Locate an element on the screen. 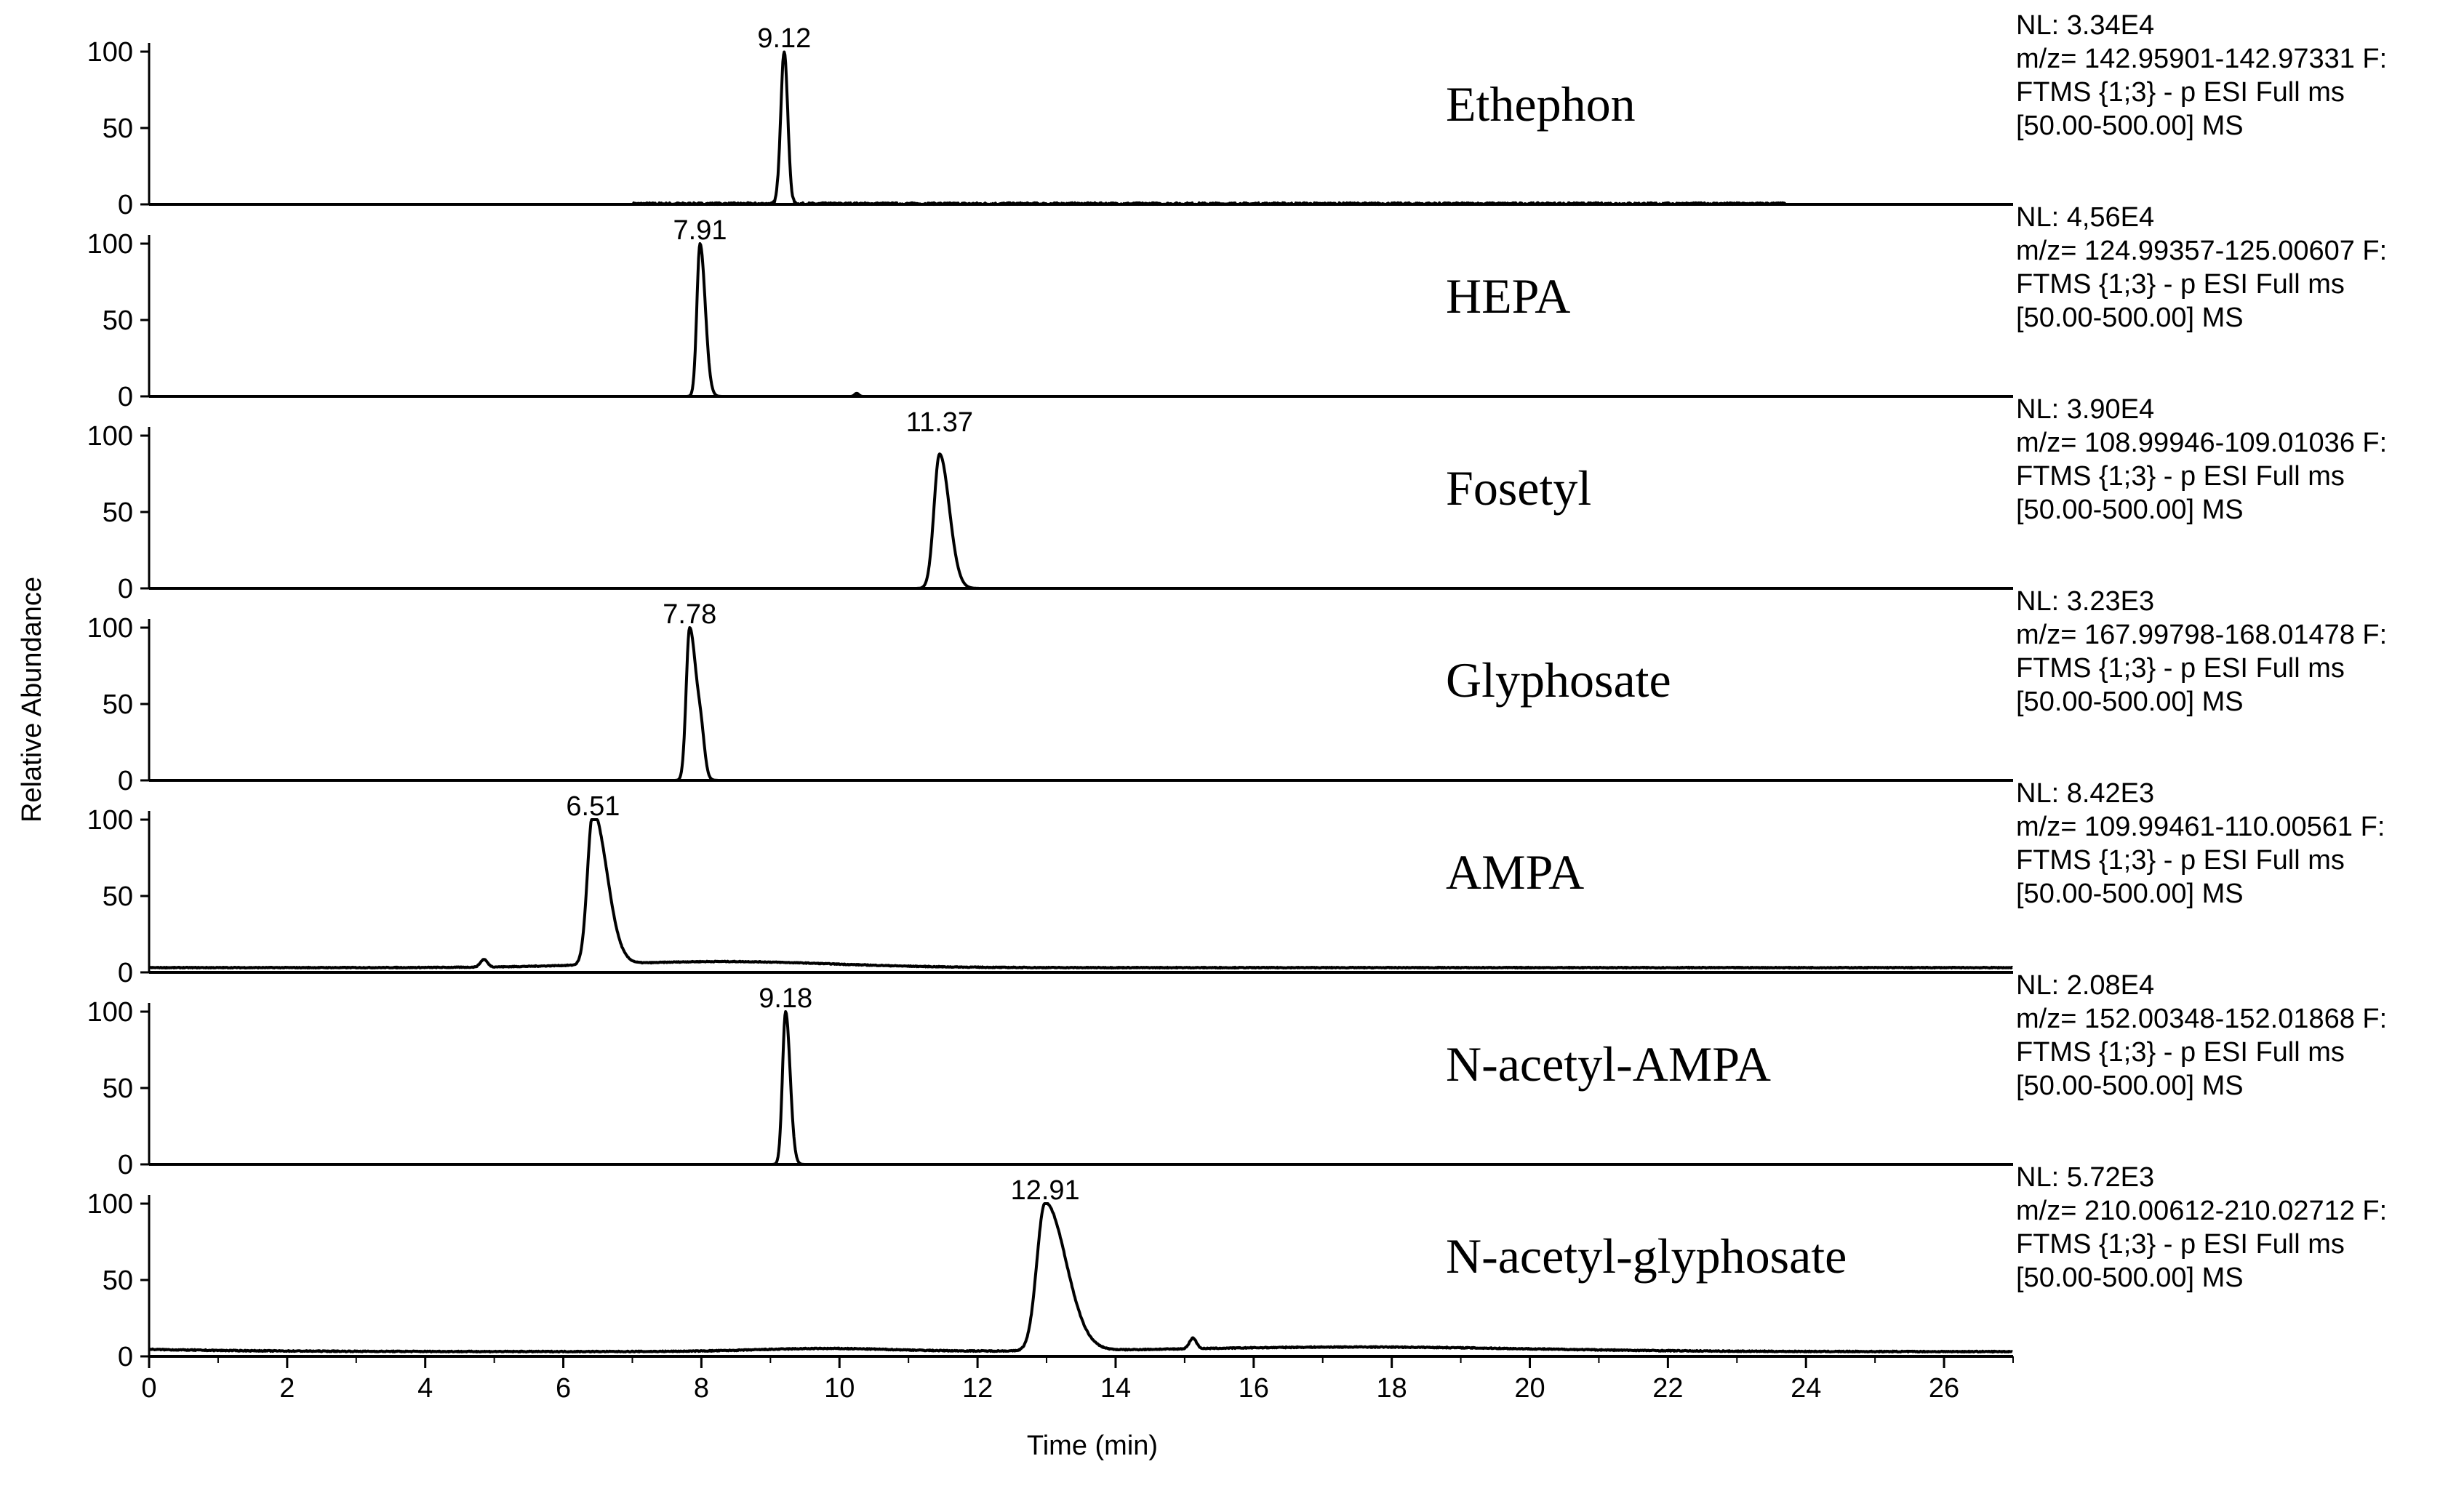 The image size is (2464, 1488). x-tick-label: 4 is located at coordinates (425, 1388).